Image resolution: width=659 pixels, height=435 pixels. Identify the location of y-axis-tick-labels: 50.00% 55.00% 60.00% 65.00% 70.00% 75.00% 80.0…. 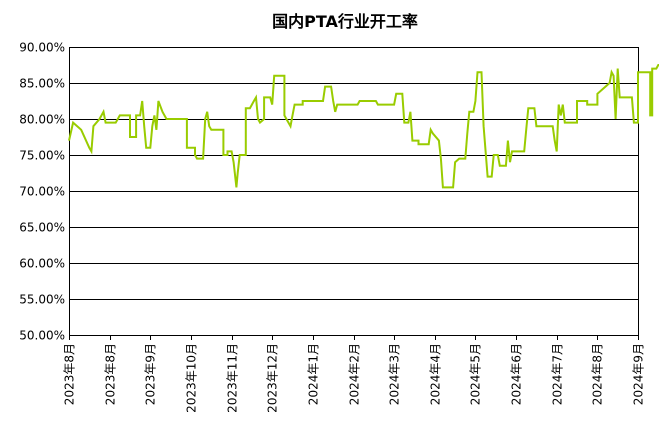
(42, 192).